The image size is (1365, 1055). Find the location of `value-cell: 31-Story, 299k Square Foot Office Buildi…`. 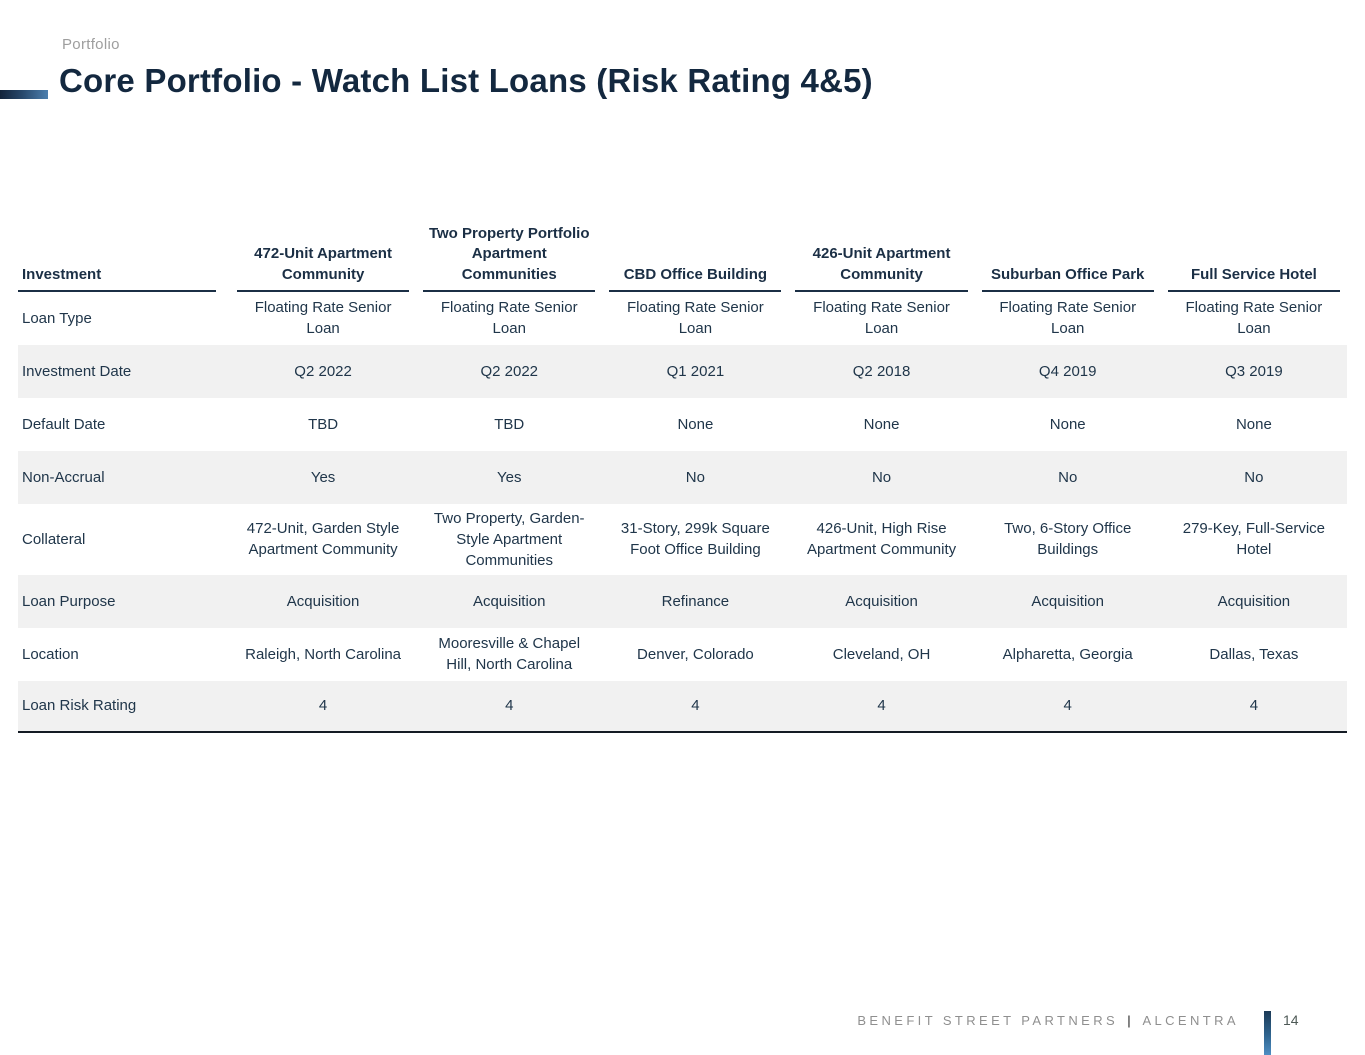

value-cell: 31-Story, 299k Square Foot Office Buildi… is located at coordinates (695, 539).